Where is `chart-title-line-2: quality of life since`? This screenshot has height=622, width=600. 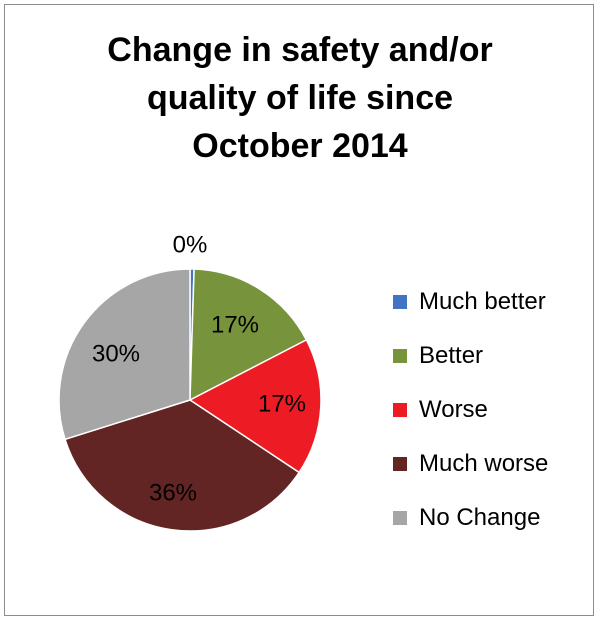 chart-title-line-2: quality of life since is located at coordinates (300, 98).